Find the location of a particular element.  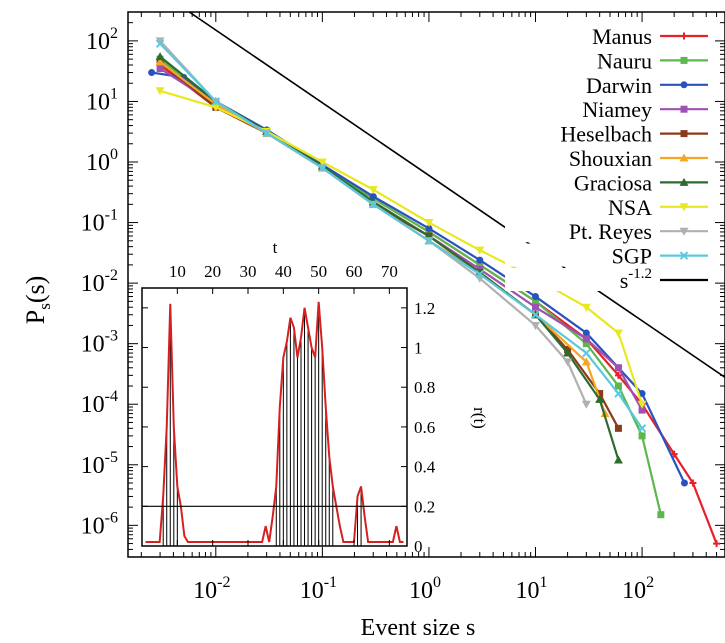

legend-entry-s: s-1.2 is located at coordinates (606, 279).